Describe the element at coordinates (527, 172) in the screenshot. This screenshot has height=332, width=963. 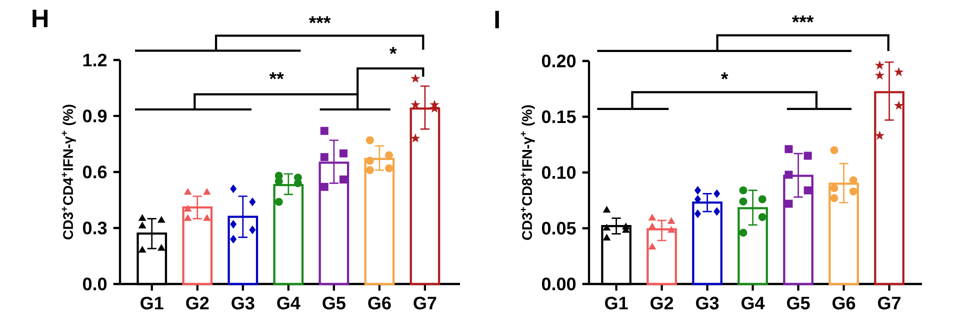
I see `y-axis-title: CD3$^{+}$CD8$^{+}$IFN-γ$^{+}$ (%)` at that location.